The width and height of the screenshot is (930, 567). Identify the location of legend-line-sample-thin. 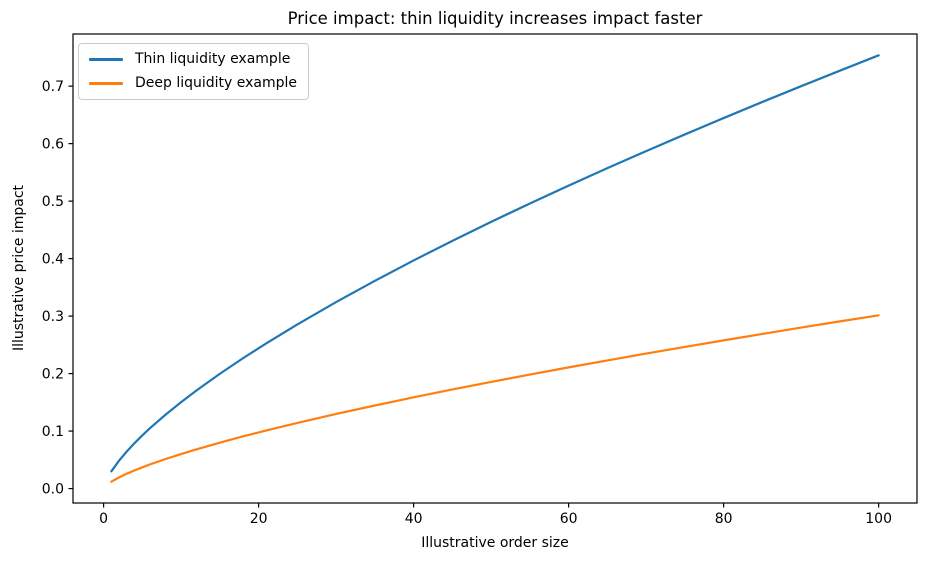
(106, 59).